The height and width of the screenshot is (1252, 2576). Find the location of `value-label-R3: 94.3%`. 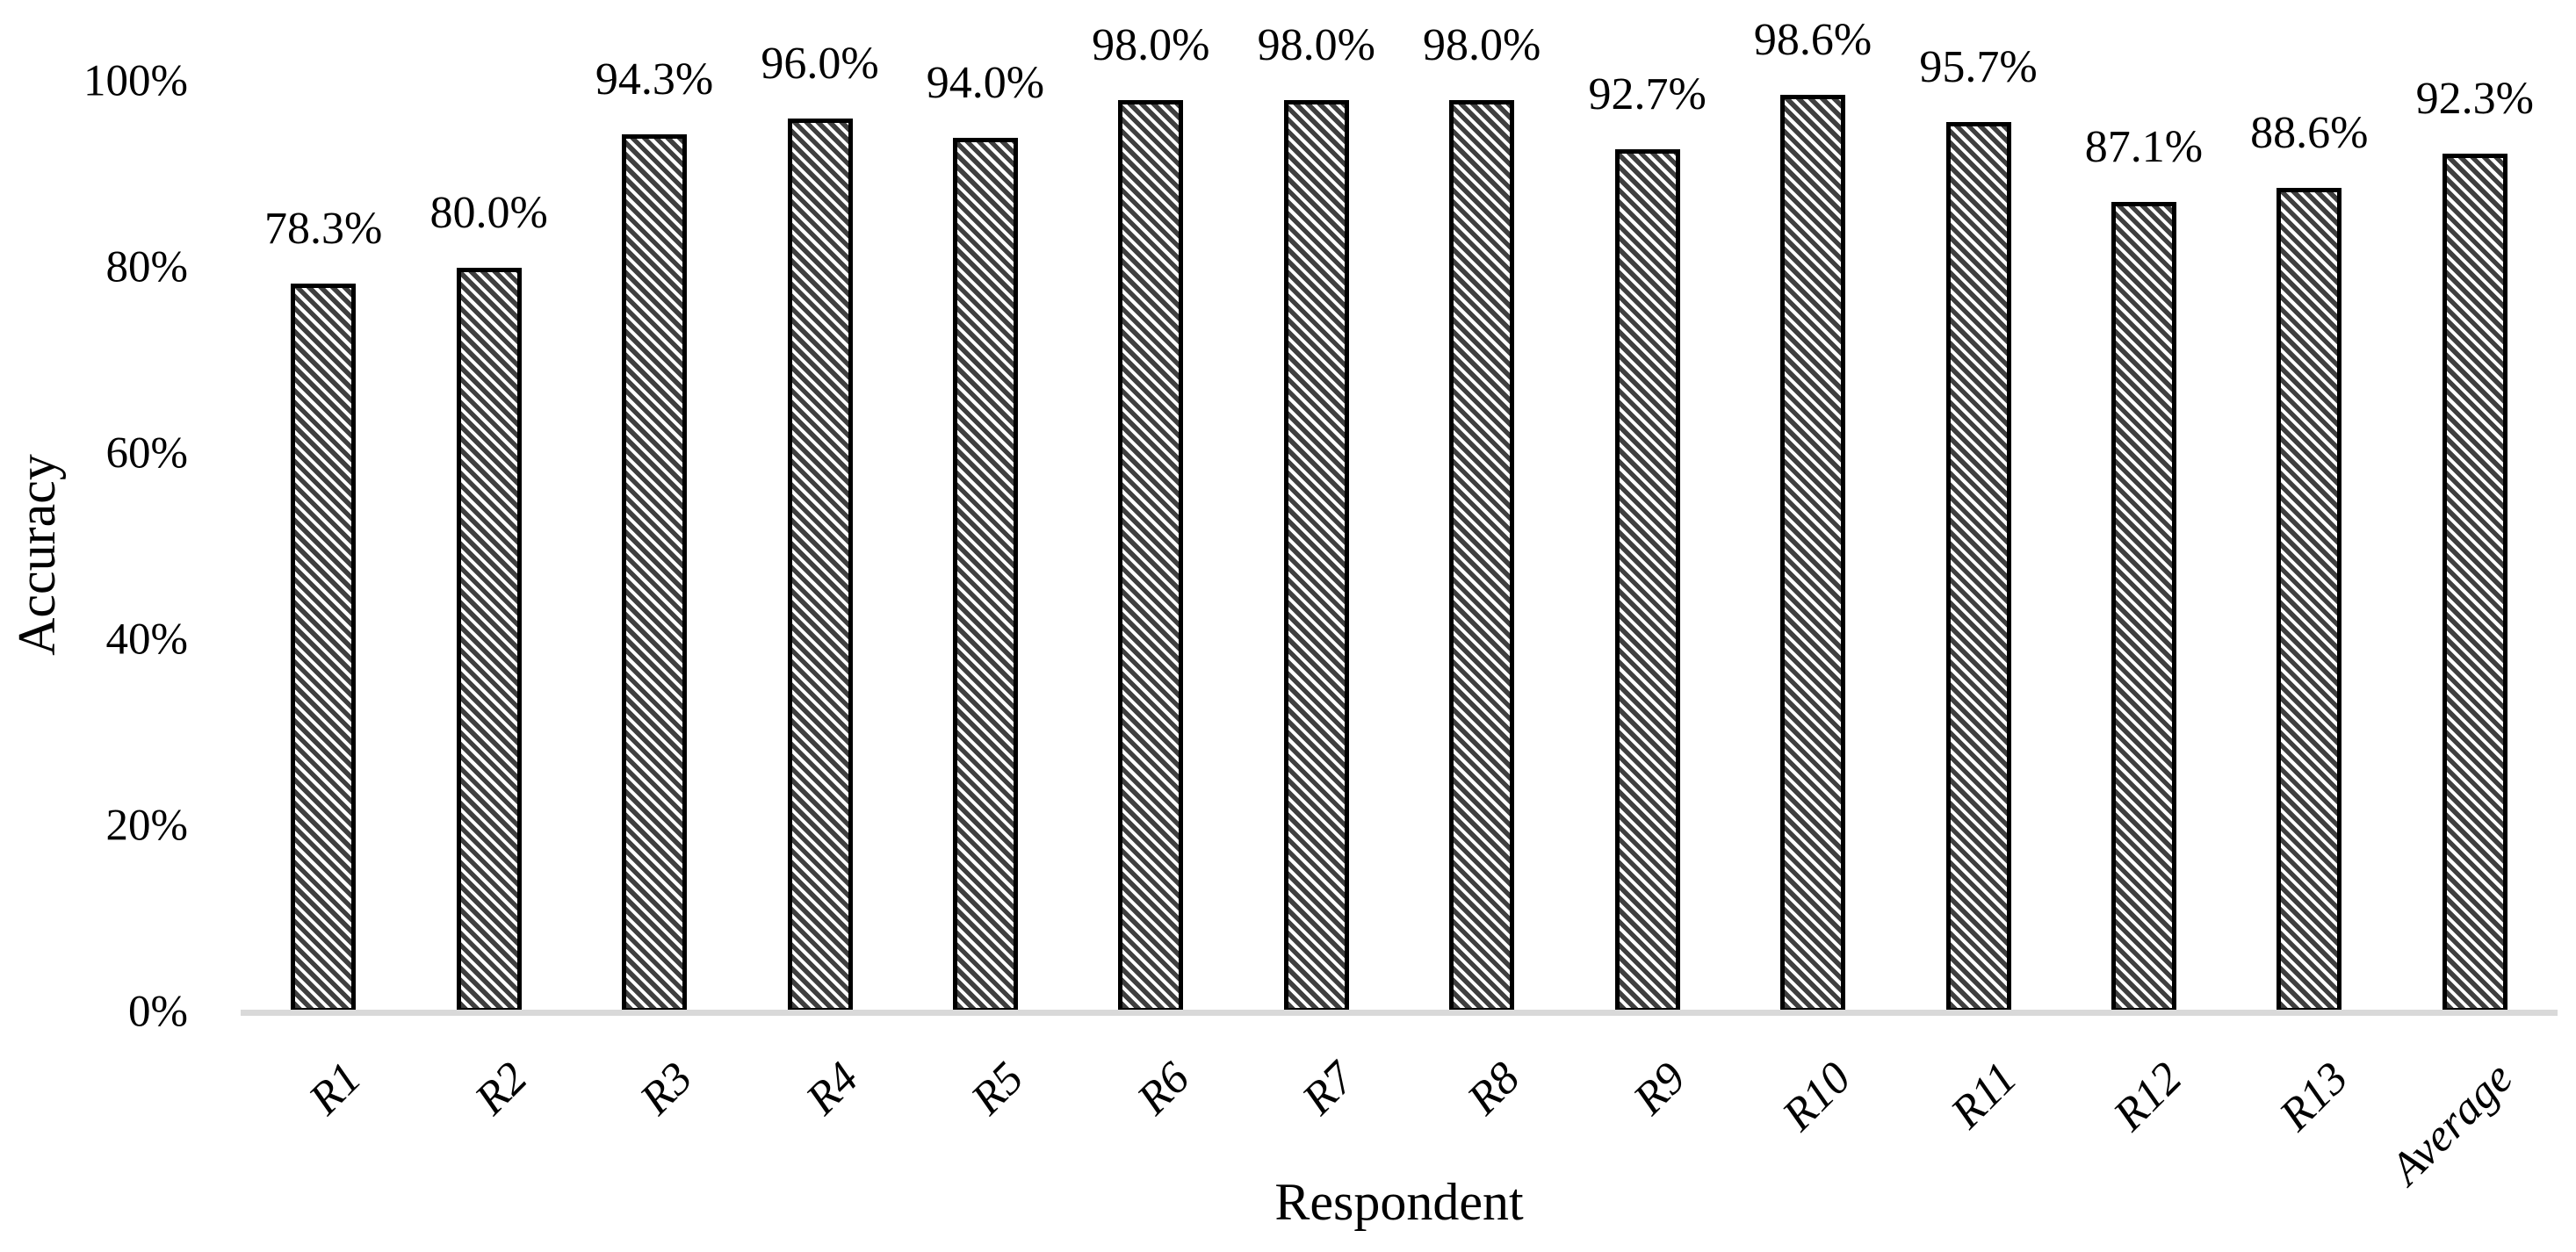

value-label-R3: 94.3% is located at coordinates (654, 79).